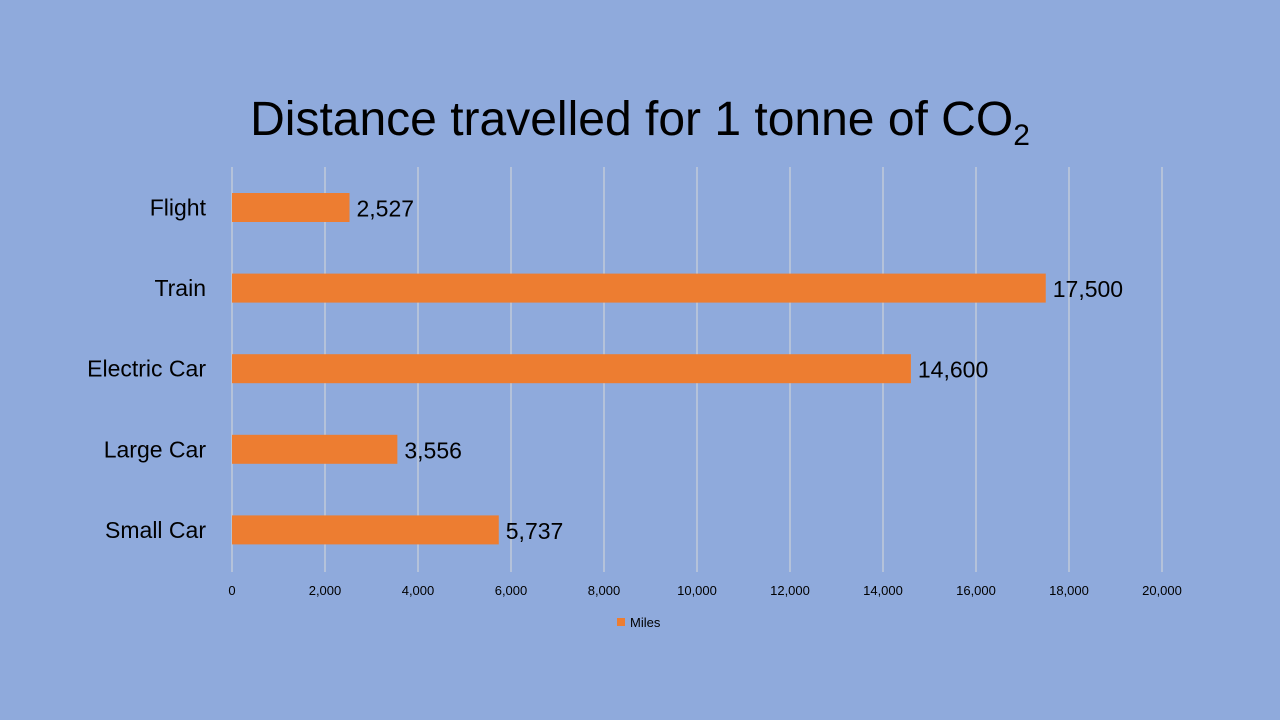 Image resolution: width=1280 pixels, height=720 pixels. I want to click on bar-train, so click(639, 288).